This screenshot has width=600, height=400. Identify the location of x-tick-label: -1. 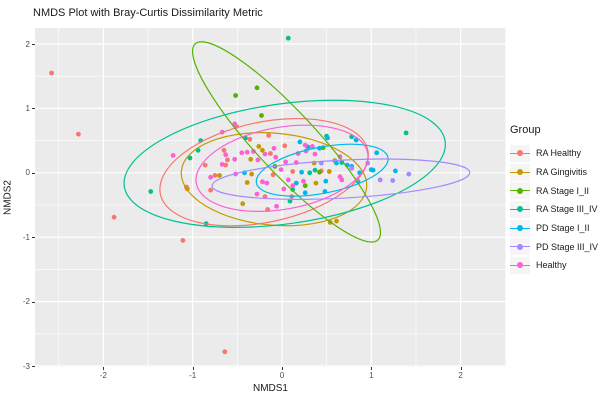
(193, 375).